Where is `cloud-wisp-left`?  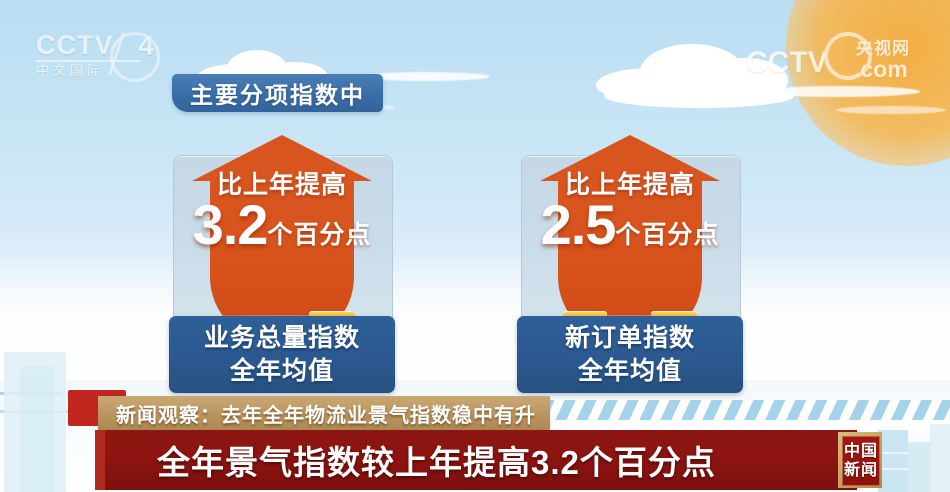 cloud-wisp-left is located at coordinates (425, 76).